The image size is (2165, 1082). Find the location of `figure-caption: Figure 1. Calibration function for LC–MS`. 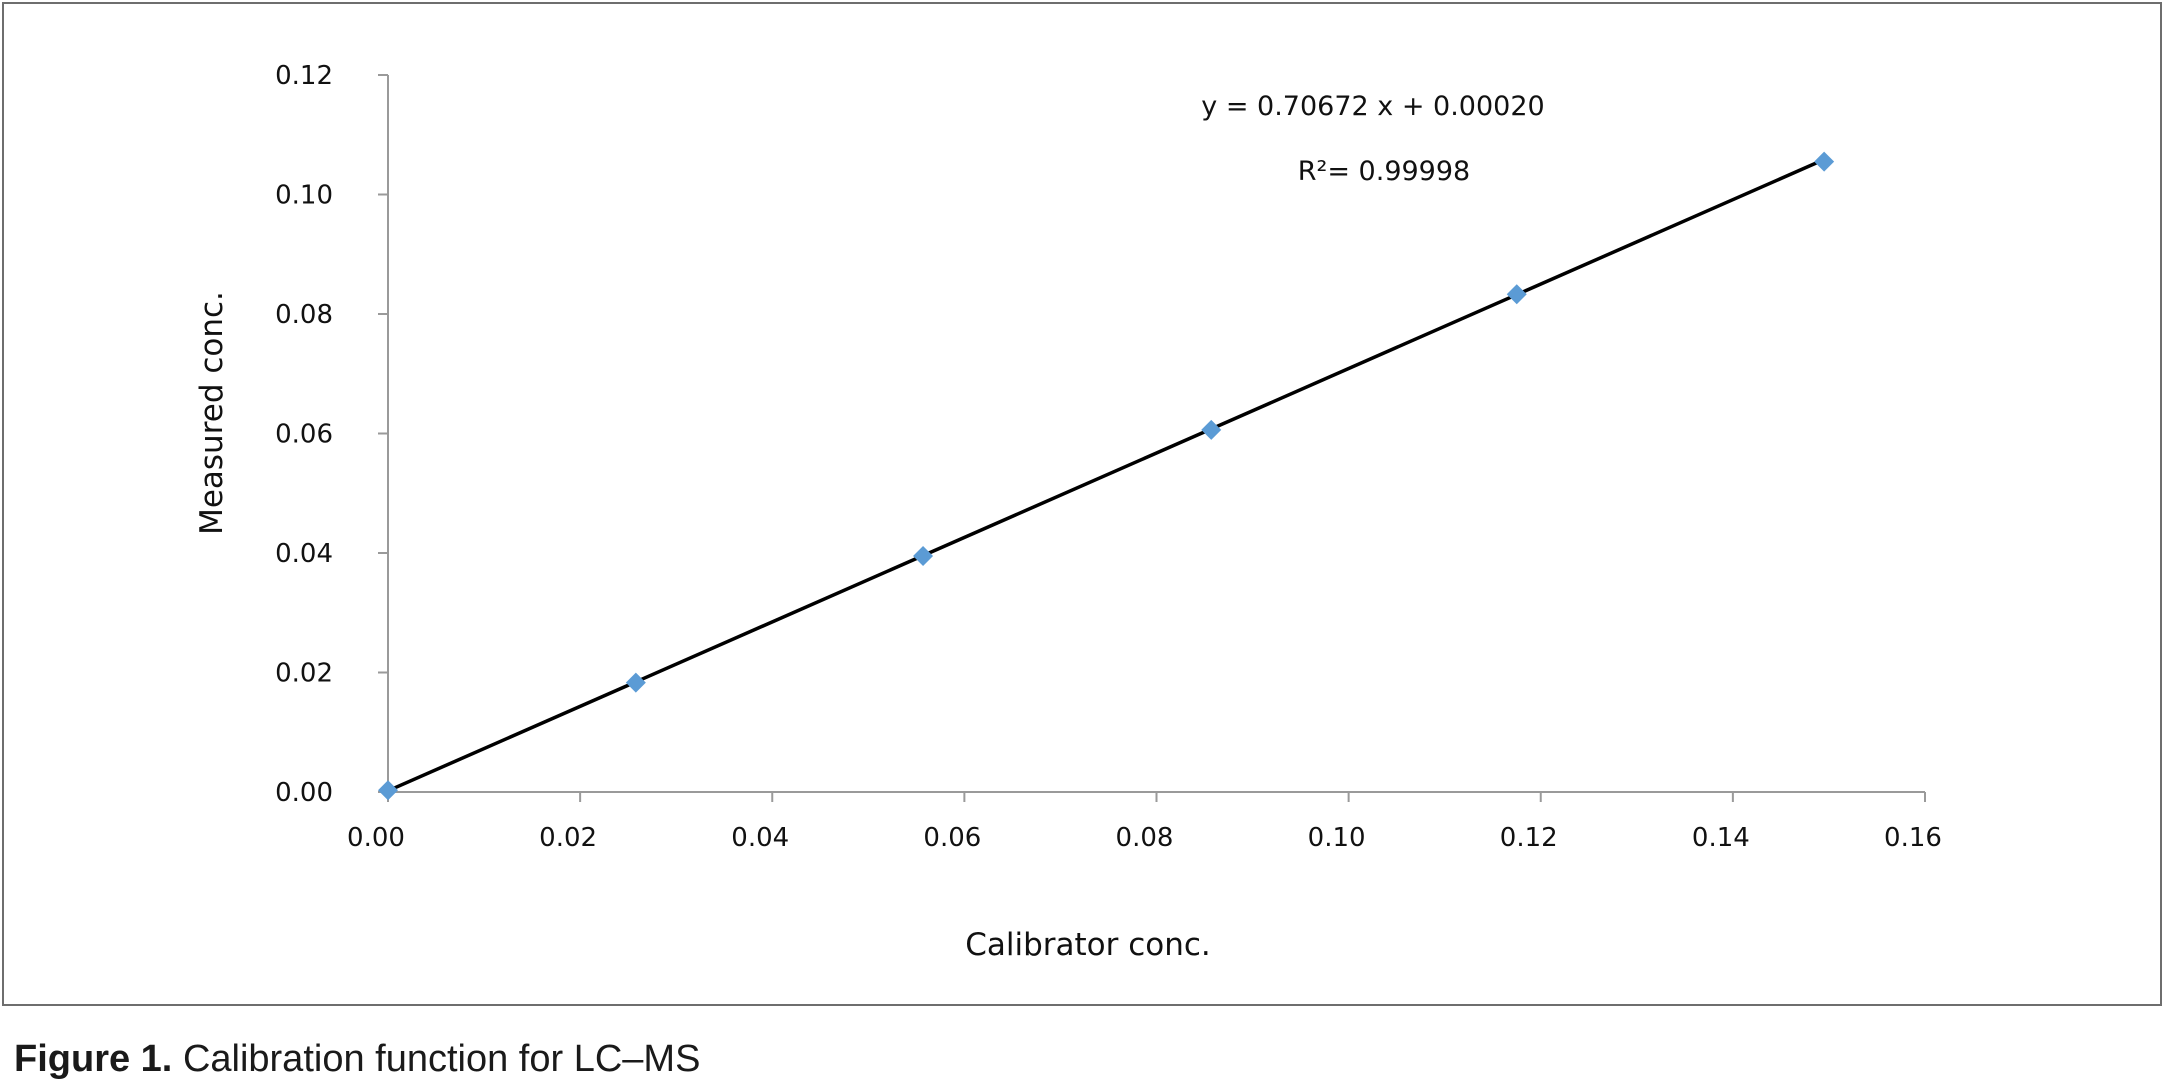

figure-caption: Figure 1. Calibration function for LC–MS is located at coordinates (357, 1059).